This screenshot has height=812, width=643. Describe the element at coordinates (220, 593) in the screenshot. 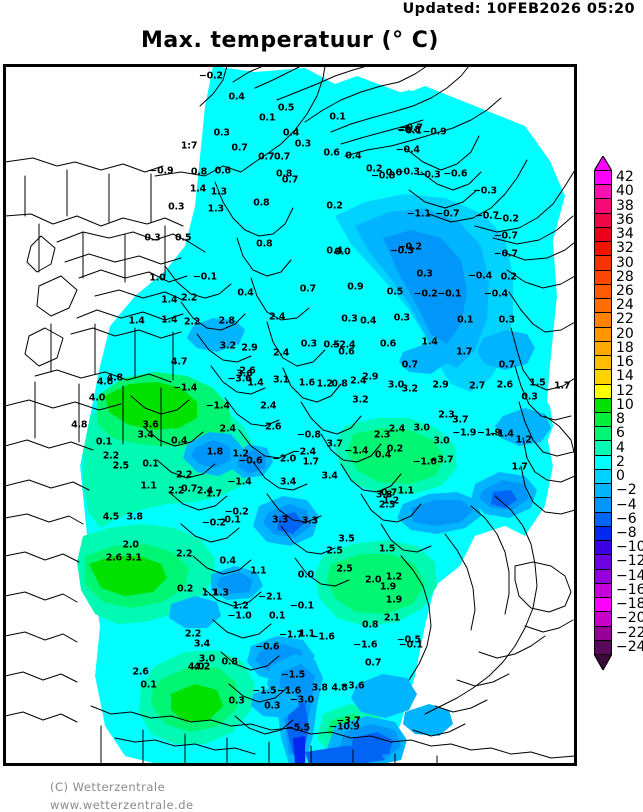

I see `temperature-value-label: 1.3` at that location.